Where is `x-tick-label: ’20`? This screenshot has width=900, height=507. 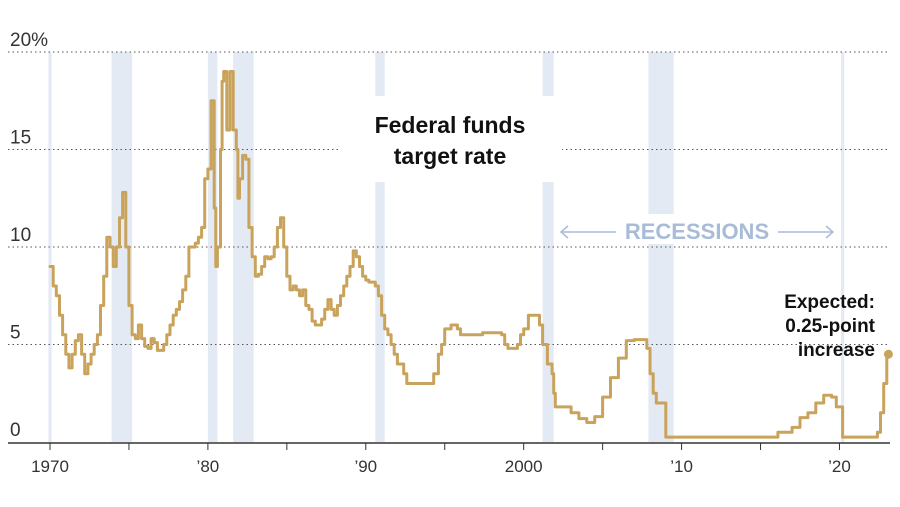
x-tick-label: ’20 is located at coordinates (839, 466).